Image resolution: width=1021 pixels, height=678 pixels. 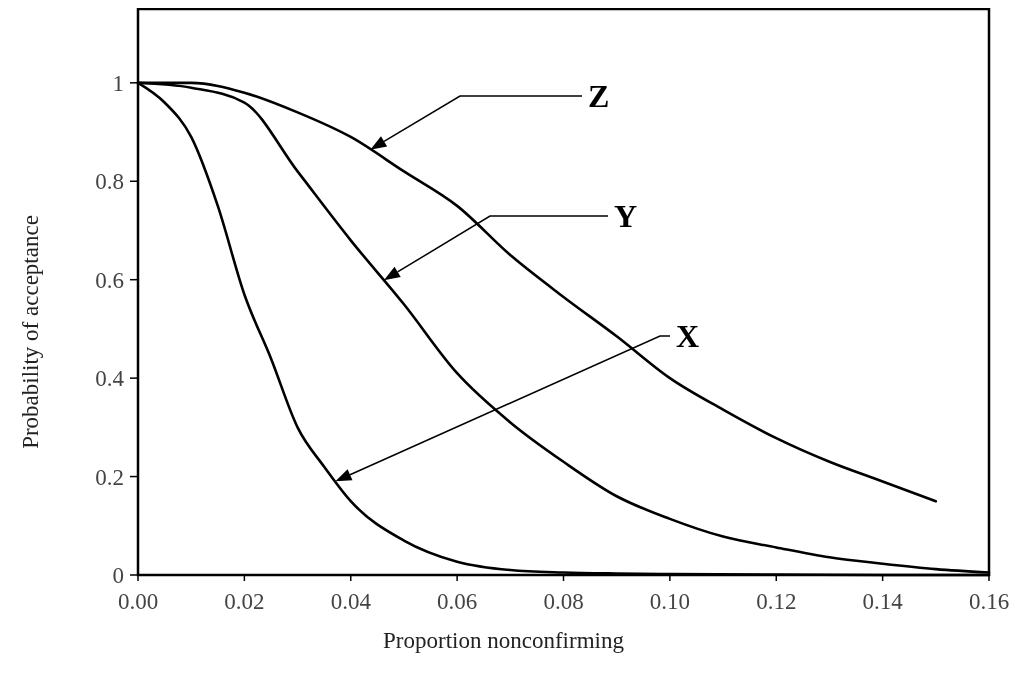 What do you see at coordinates (118, 576) in the screenshot?
I see `y-tick-label: 0` at bounding box center [118, 576].